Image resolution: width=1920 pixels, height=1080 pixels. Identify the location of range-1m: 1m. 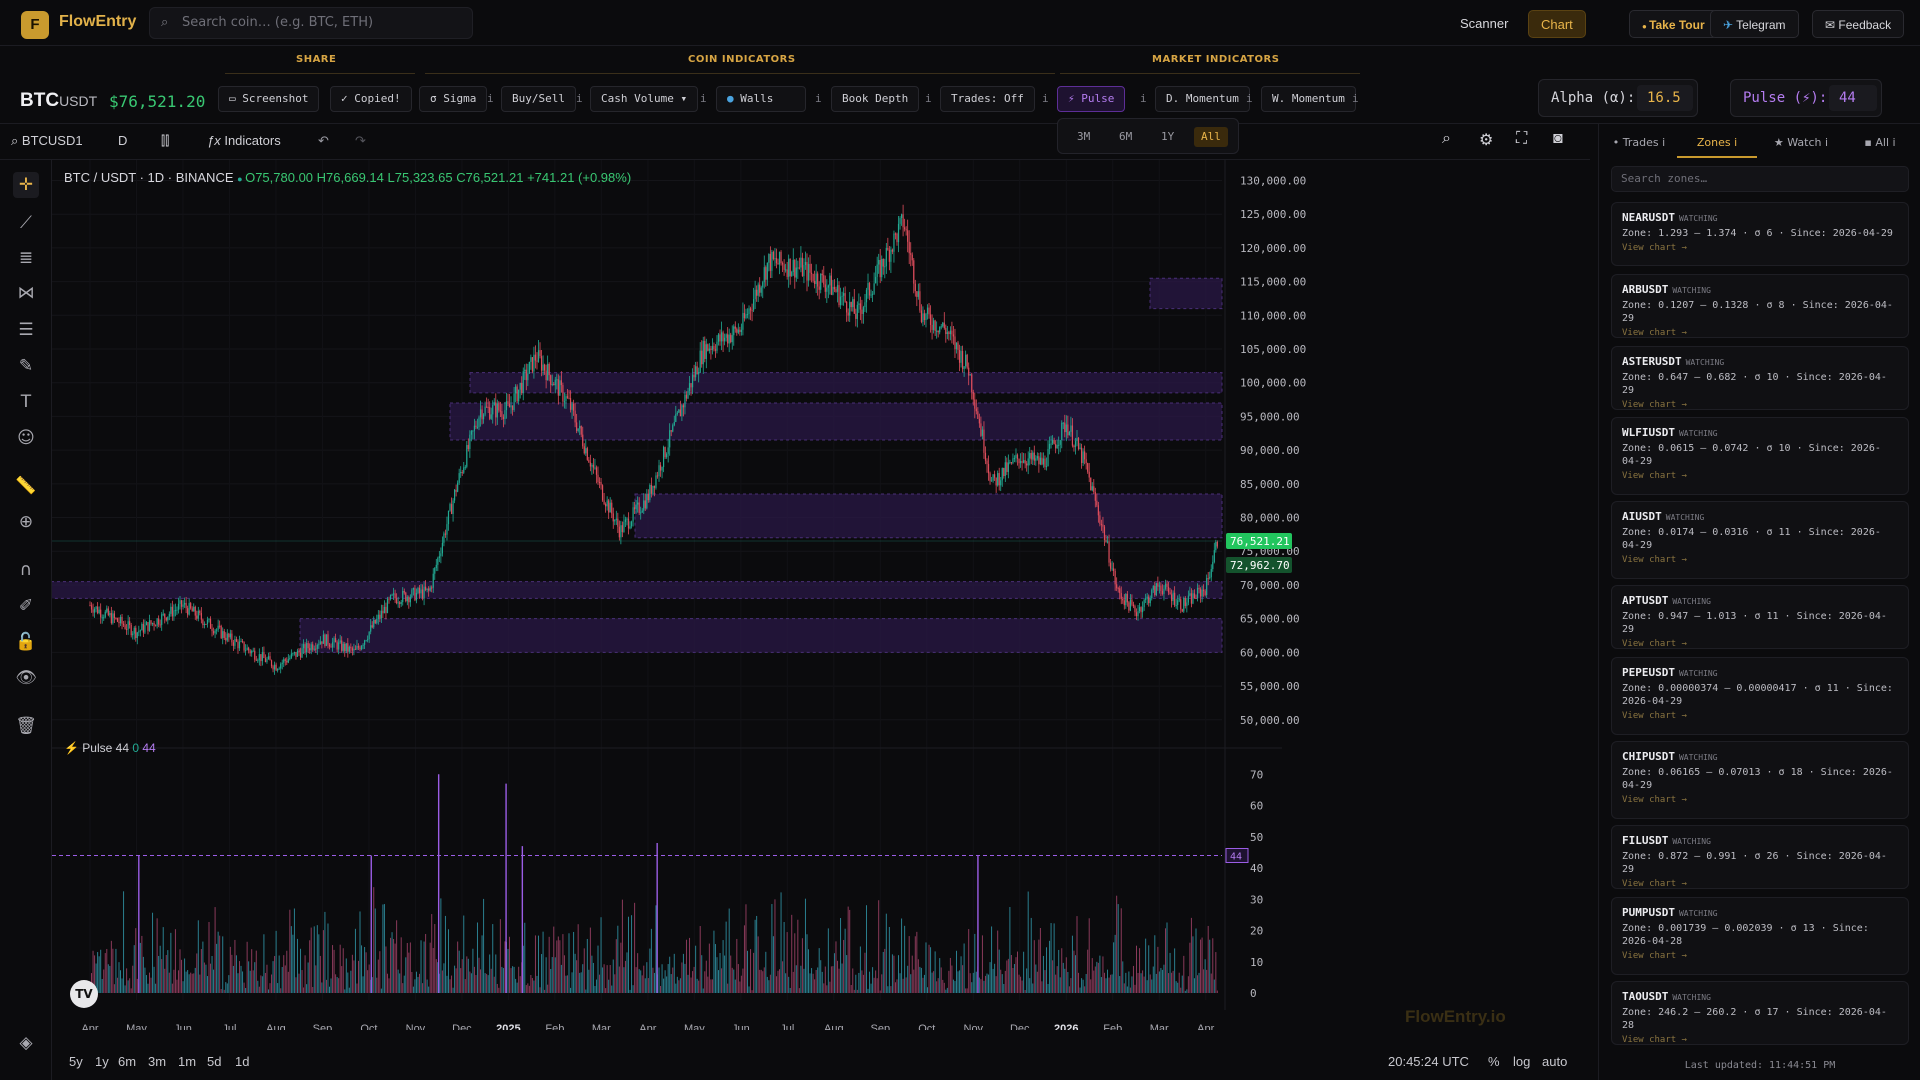
(187, 1061).